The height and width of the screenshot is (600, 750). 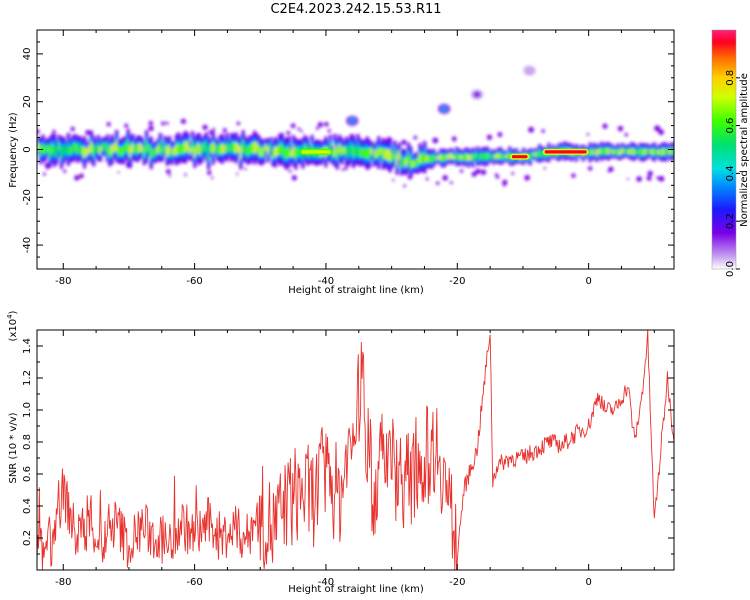 I want to click on x-tick-label: -80, so click(x=63, y=281).